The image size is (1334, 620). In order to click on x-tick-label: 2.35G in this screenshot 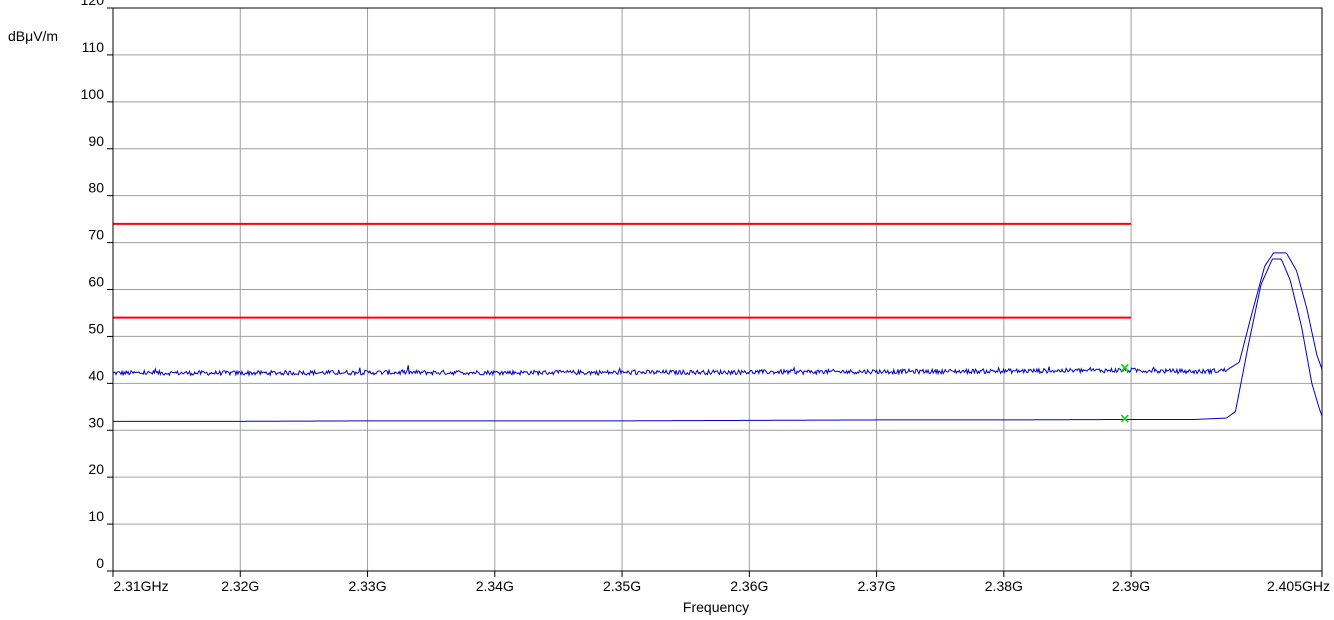, I will do `click(622, 586)`.